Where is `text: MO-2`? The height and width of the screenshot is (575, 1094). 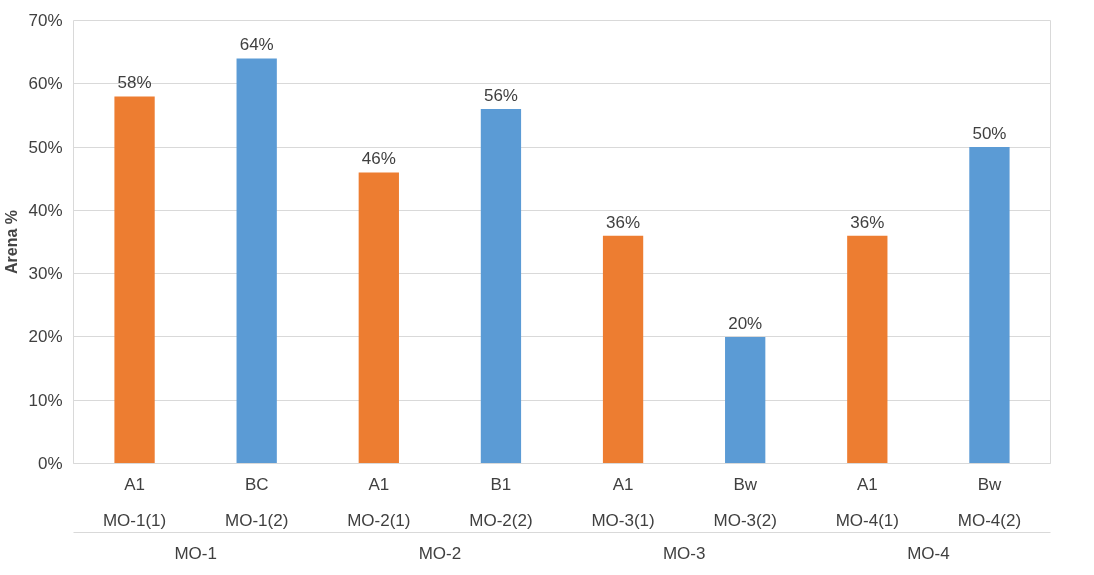 text: MO-2 is located at coordinates (440, 553).